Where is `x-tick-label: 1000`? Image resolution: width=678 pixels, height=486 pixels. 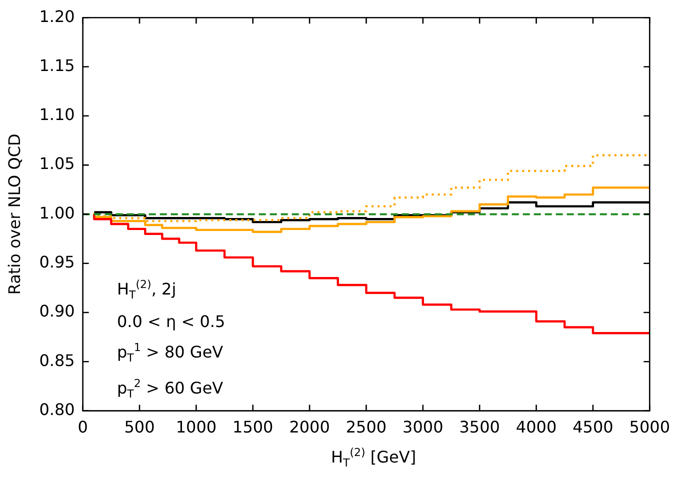 x-tick-label: 1000 is located at coordinates (196, 427).